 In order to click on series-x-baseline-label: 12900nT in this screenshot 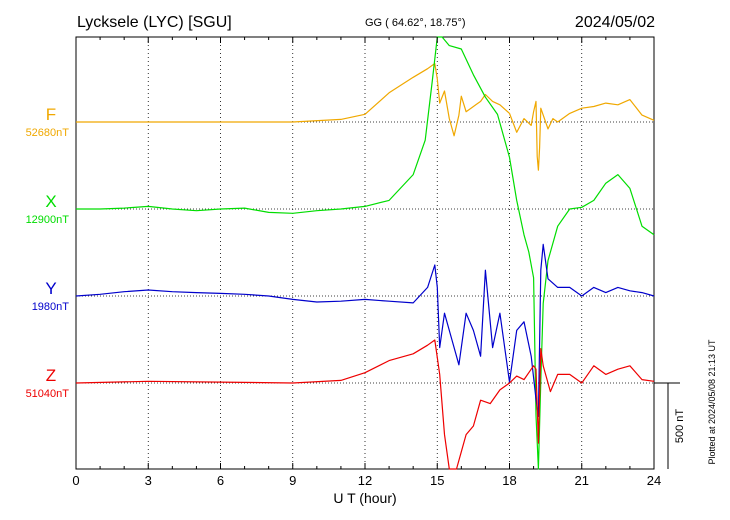, I will do `click(48, 220)`.